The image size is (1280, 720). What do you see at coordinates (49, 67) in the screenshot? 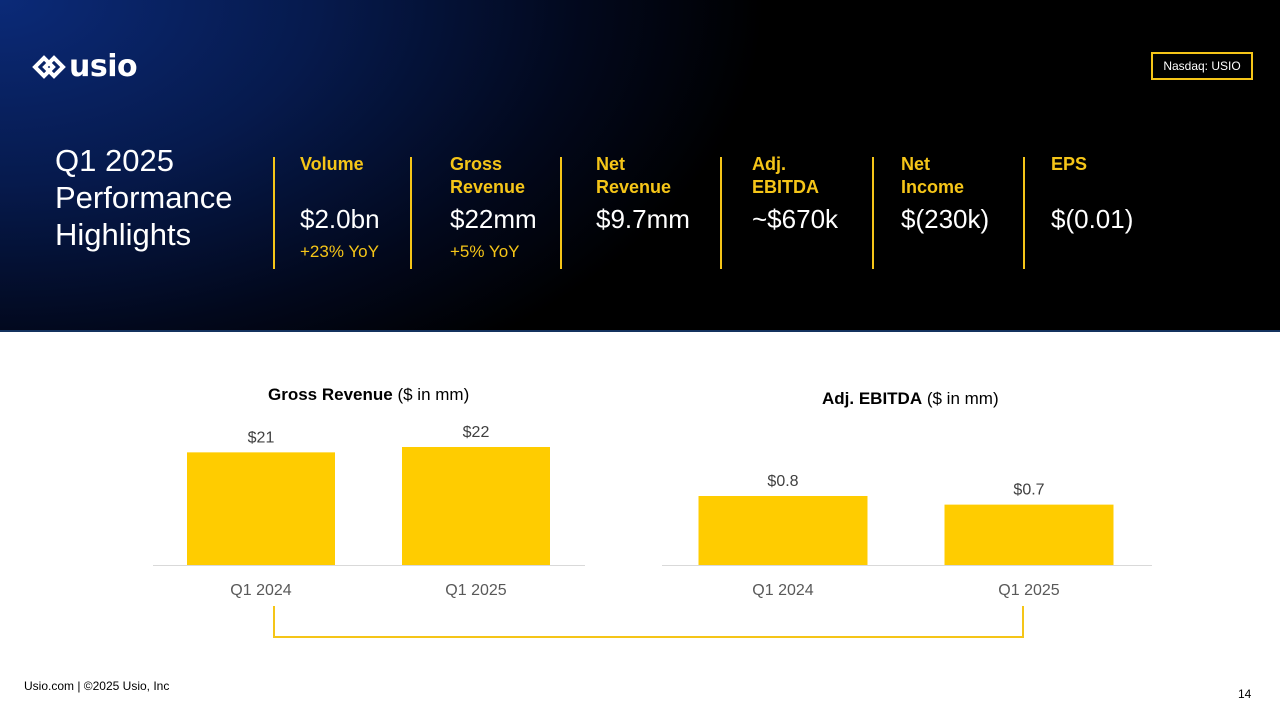
I see `usio-logo-icon` at bounding box center [49, 67].